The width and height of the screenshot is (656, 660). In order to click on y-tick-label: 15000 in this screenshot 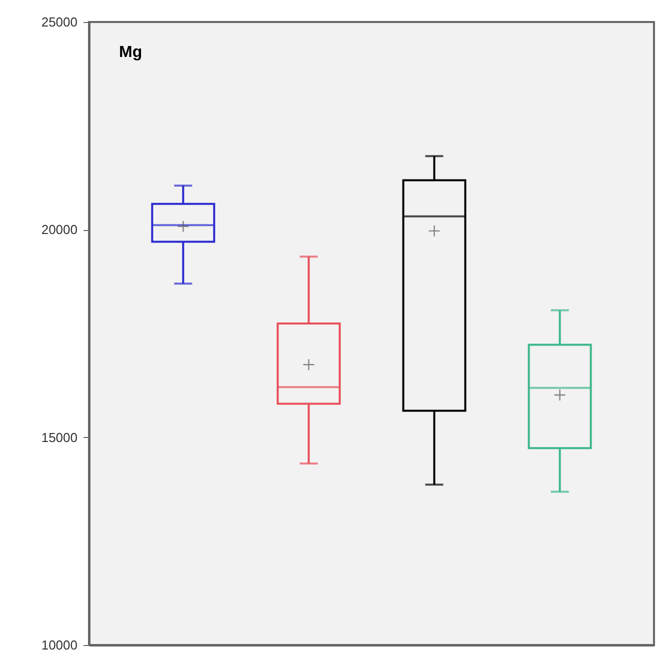, I will do `click(59, 437)`.